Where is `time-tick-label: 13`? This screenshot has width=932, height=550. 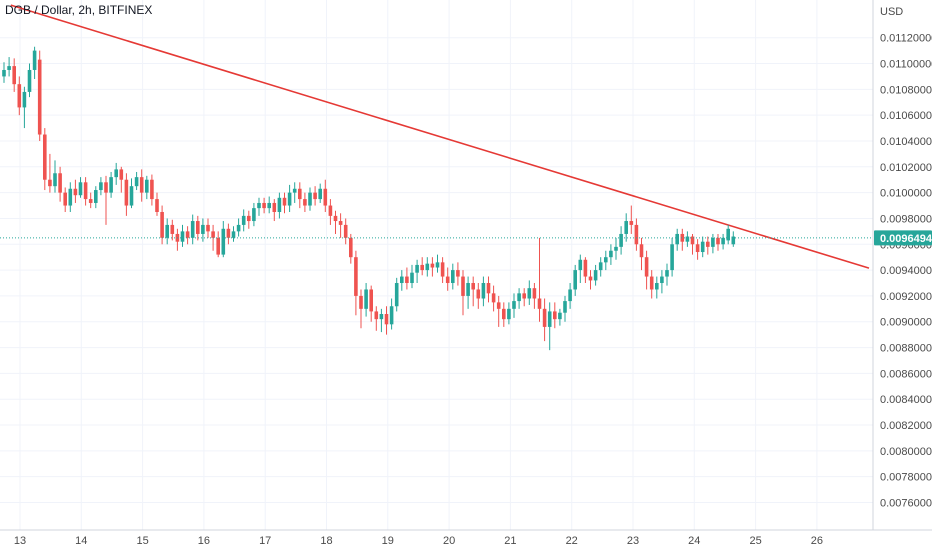 time-tick-label: 13 is located at coordinates (20, 541).